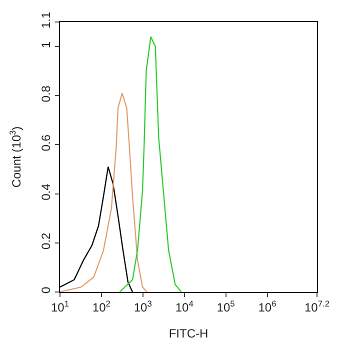 Image resolution: width=342 pixels, height=350 pixels. Describe the element at coordinates (184, 306) in the screenshot. I see `x-tick-label: 10$^{4}$` at that location.